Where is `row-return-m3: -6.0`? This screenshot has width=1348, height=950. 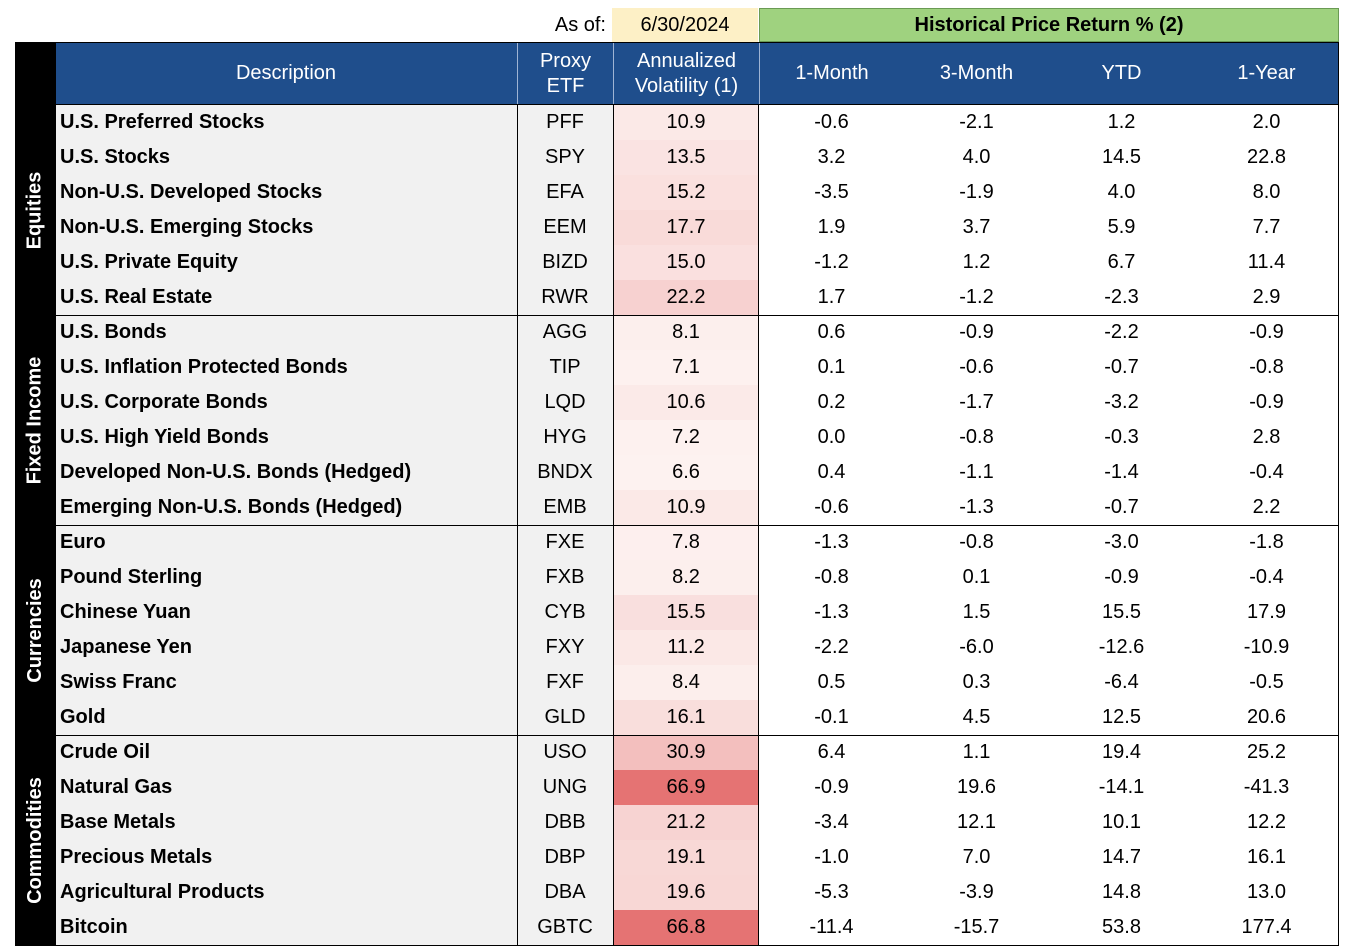
row-return-m3: -6.0 is located at coordinates (976, 647).